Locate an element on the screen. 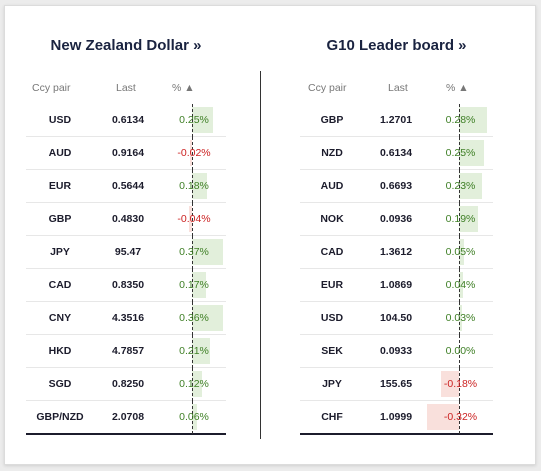  table-row: USD 104.50 0.03% is located at coordinates (396, 318).